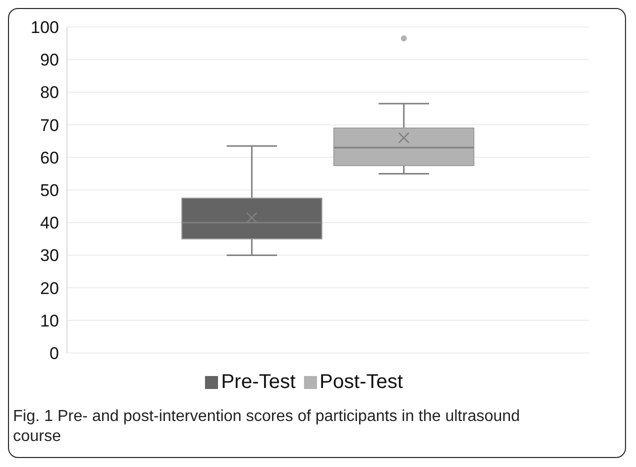 Image resolution: width=636 pixels, height=467 pixels. Describe the element at coordinates (49, 158) in the screenshot. I see `y-tick-label: 60` at that location.